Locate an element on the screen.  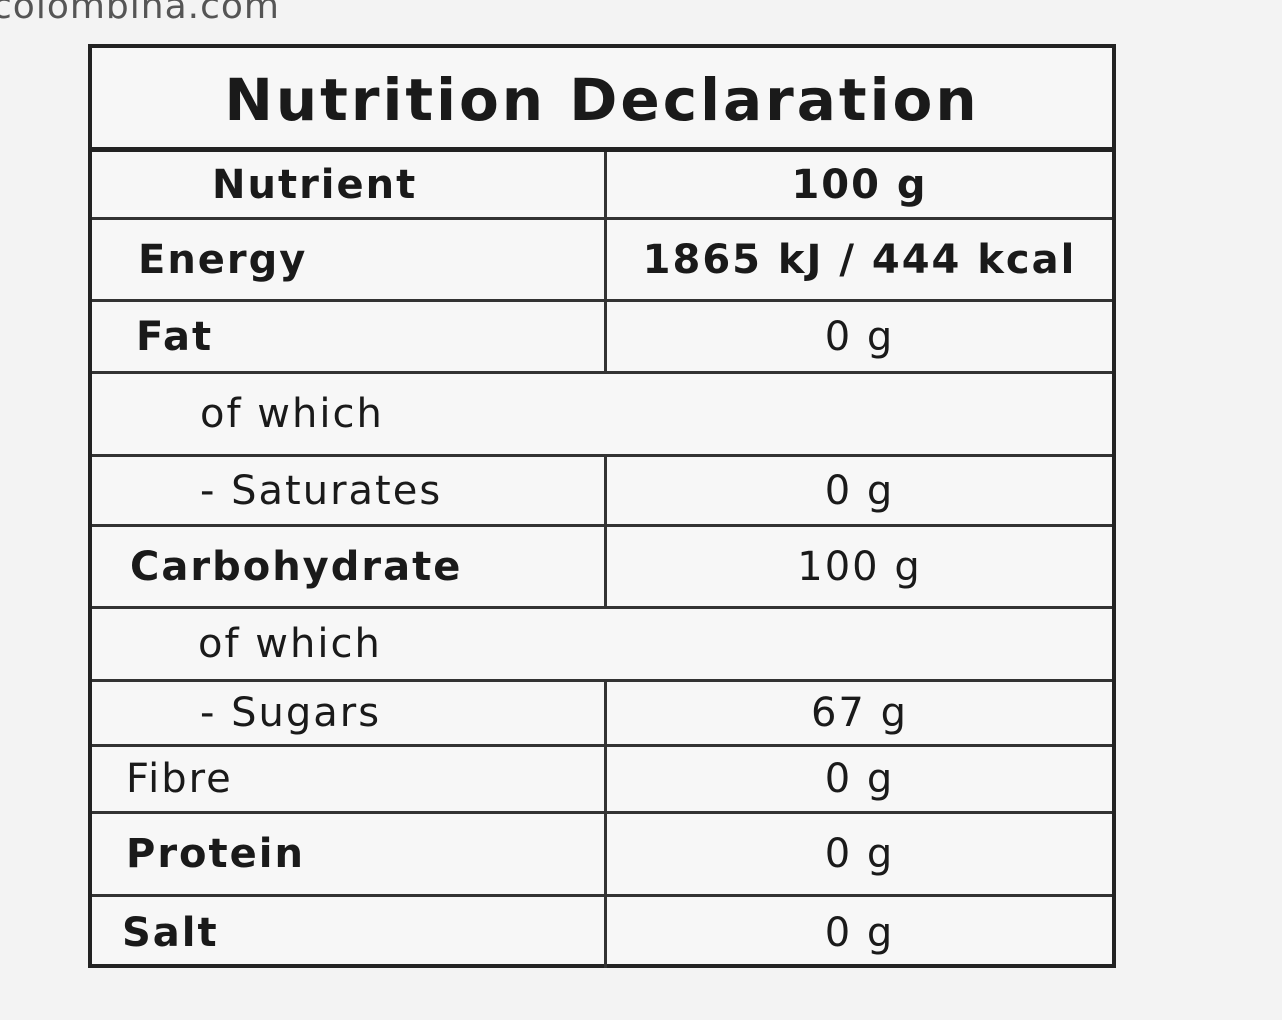
table-row: Carbohydrate 100 g is located at coordinates (602, 568).